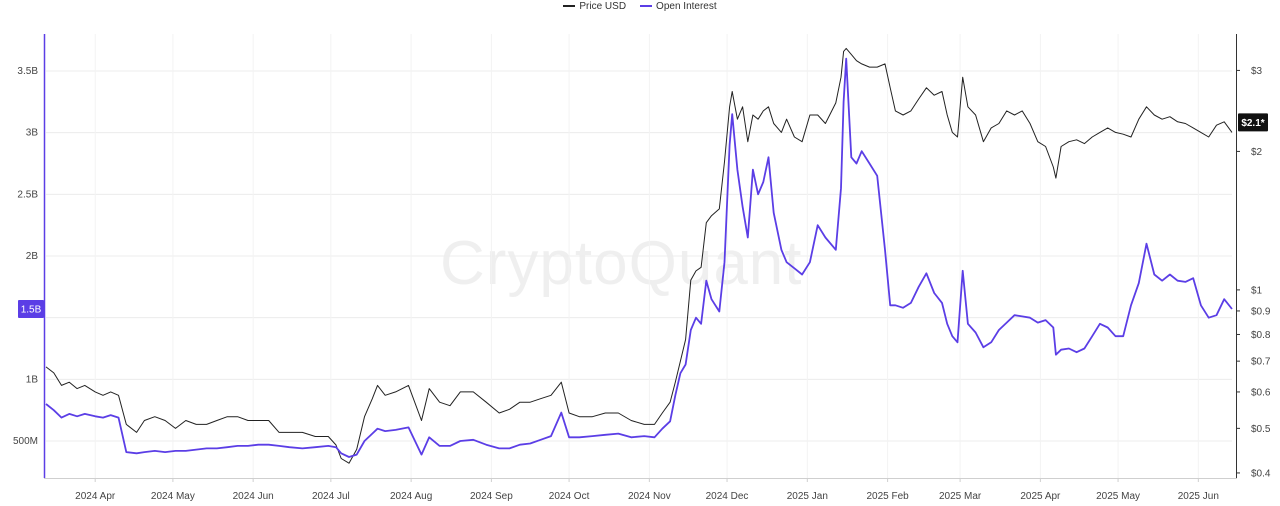  Describe the element at coordinates (569, 6) in the screenshot. I see `legend-swatch-price` at that location.